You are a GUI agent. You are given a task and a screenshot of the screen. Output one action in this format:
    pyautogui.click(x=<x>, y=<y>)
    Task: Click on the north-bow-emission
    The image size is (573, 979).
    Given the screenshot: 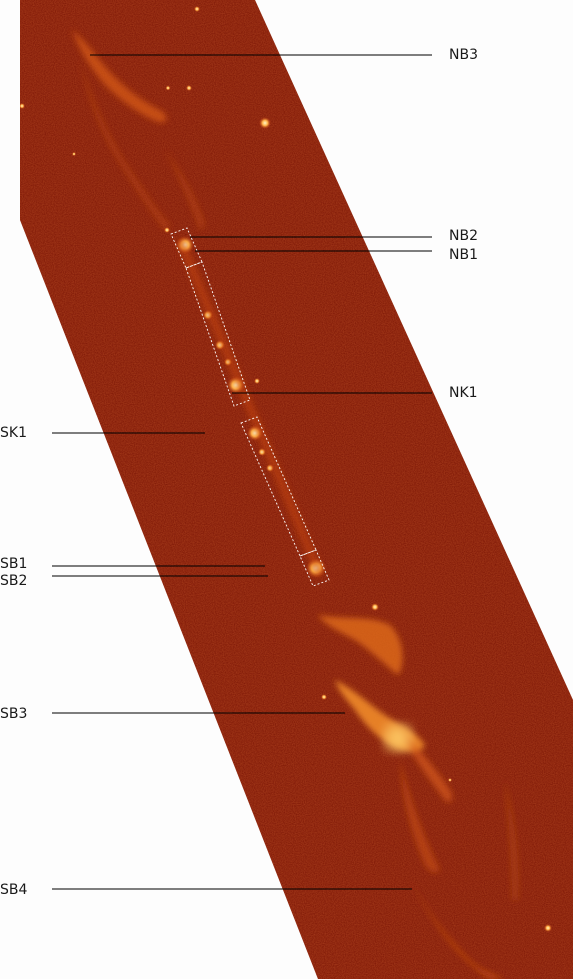 What is the action you would take?
    pyautogui.click(x=138, y=130)
    